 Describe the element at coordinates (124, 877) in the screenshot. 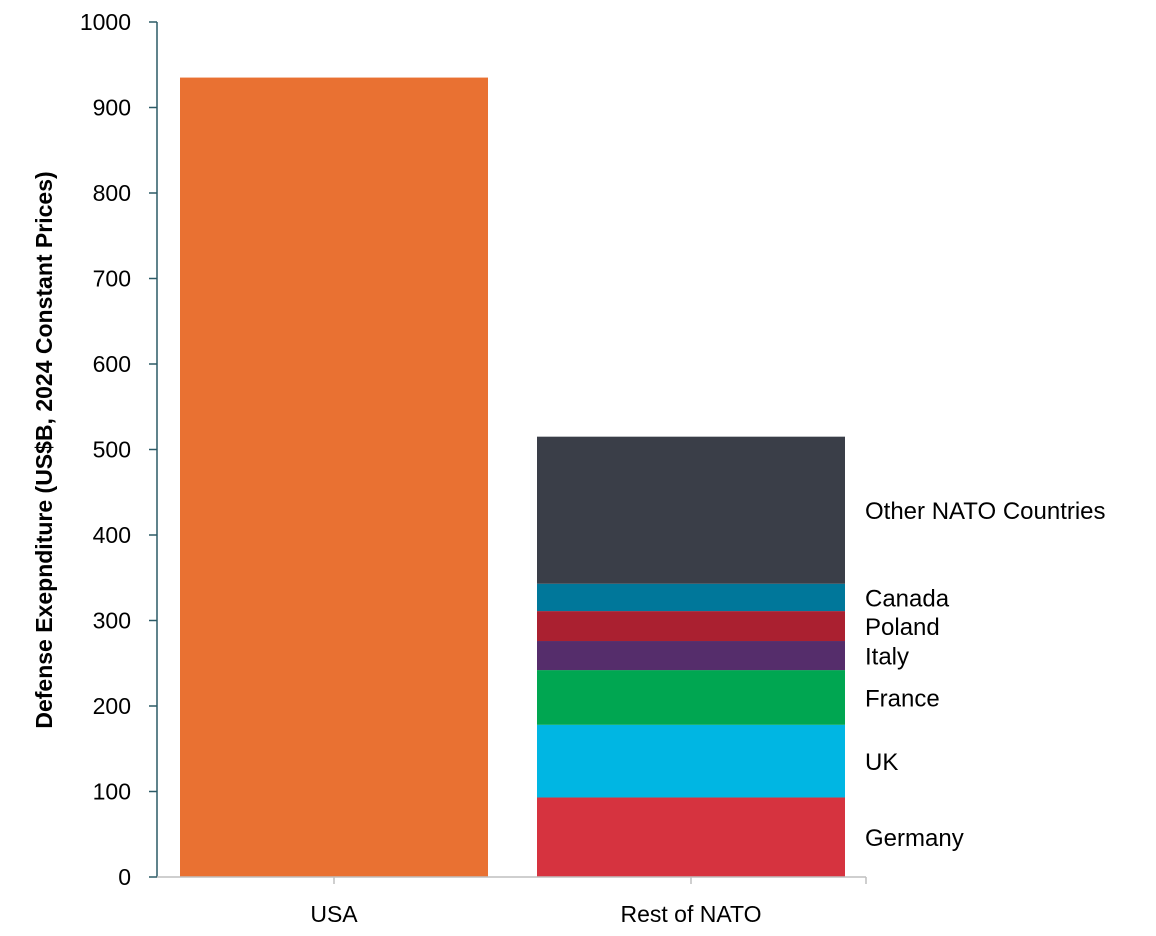

I see `y-tick-label: 0` at that location.